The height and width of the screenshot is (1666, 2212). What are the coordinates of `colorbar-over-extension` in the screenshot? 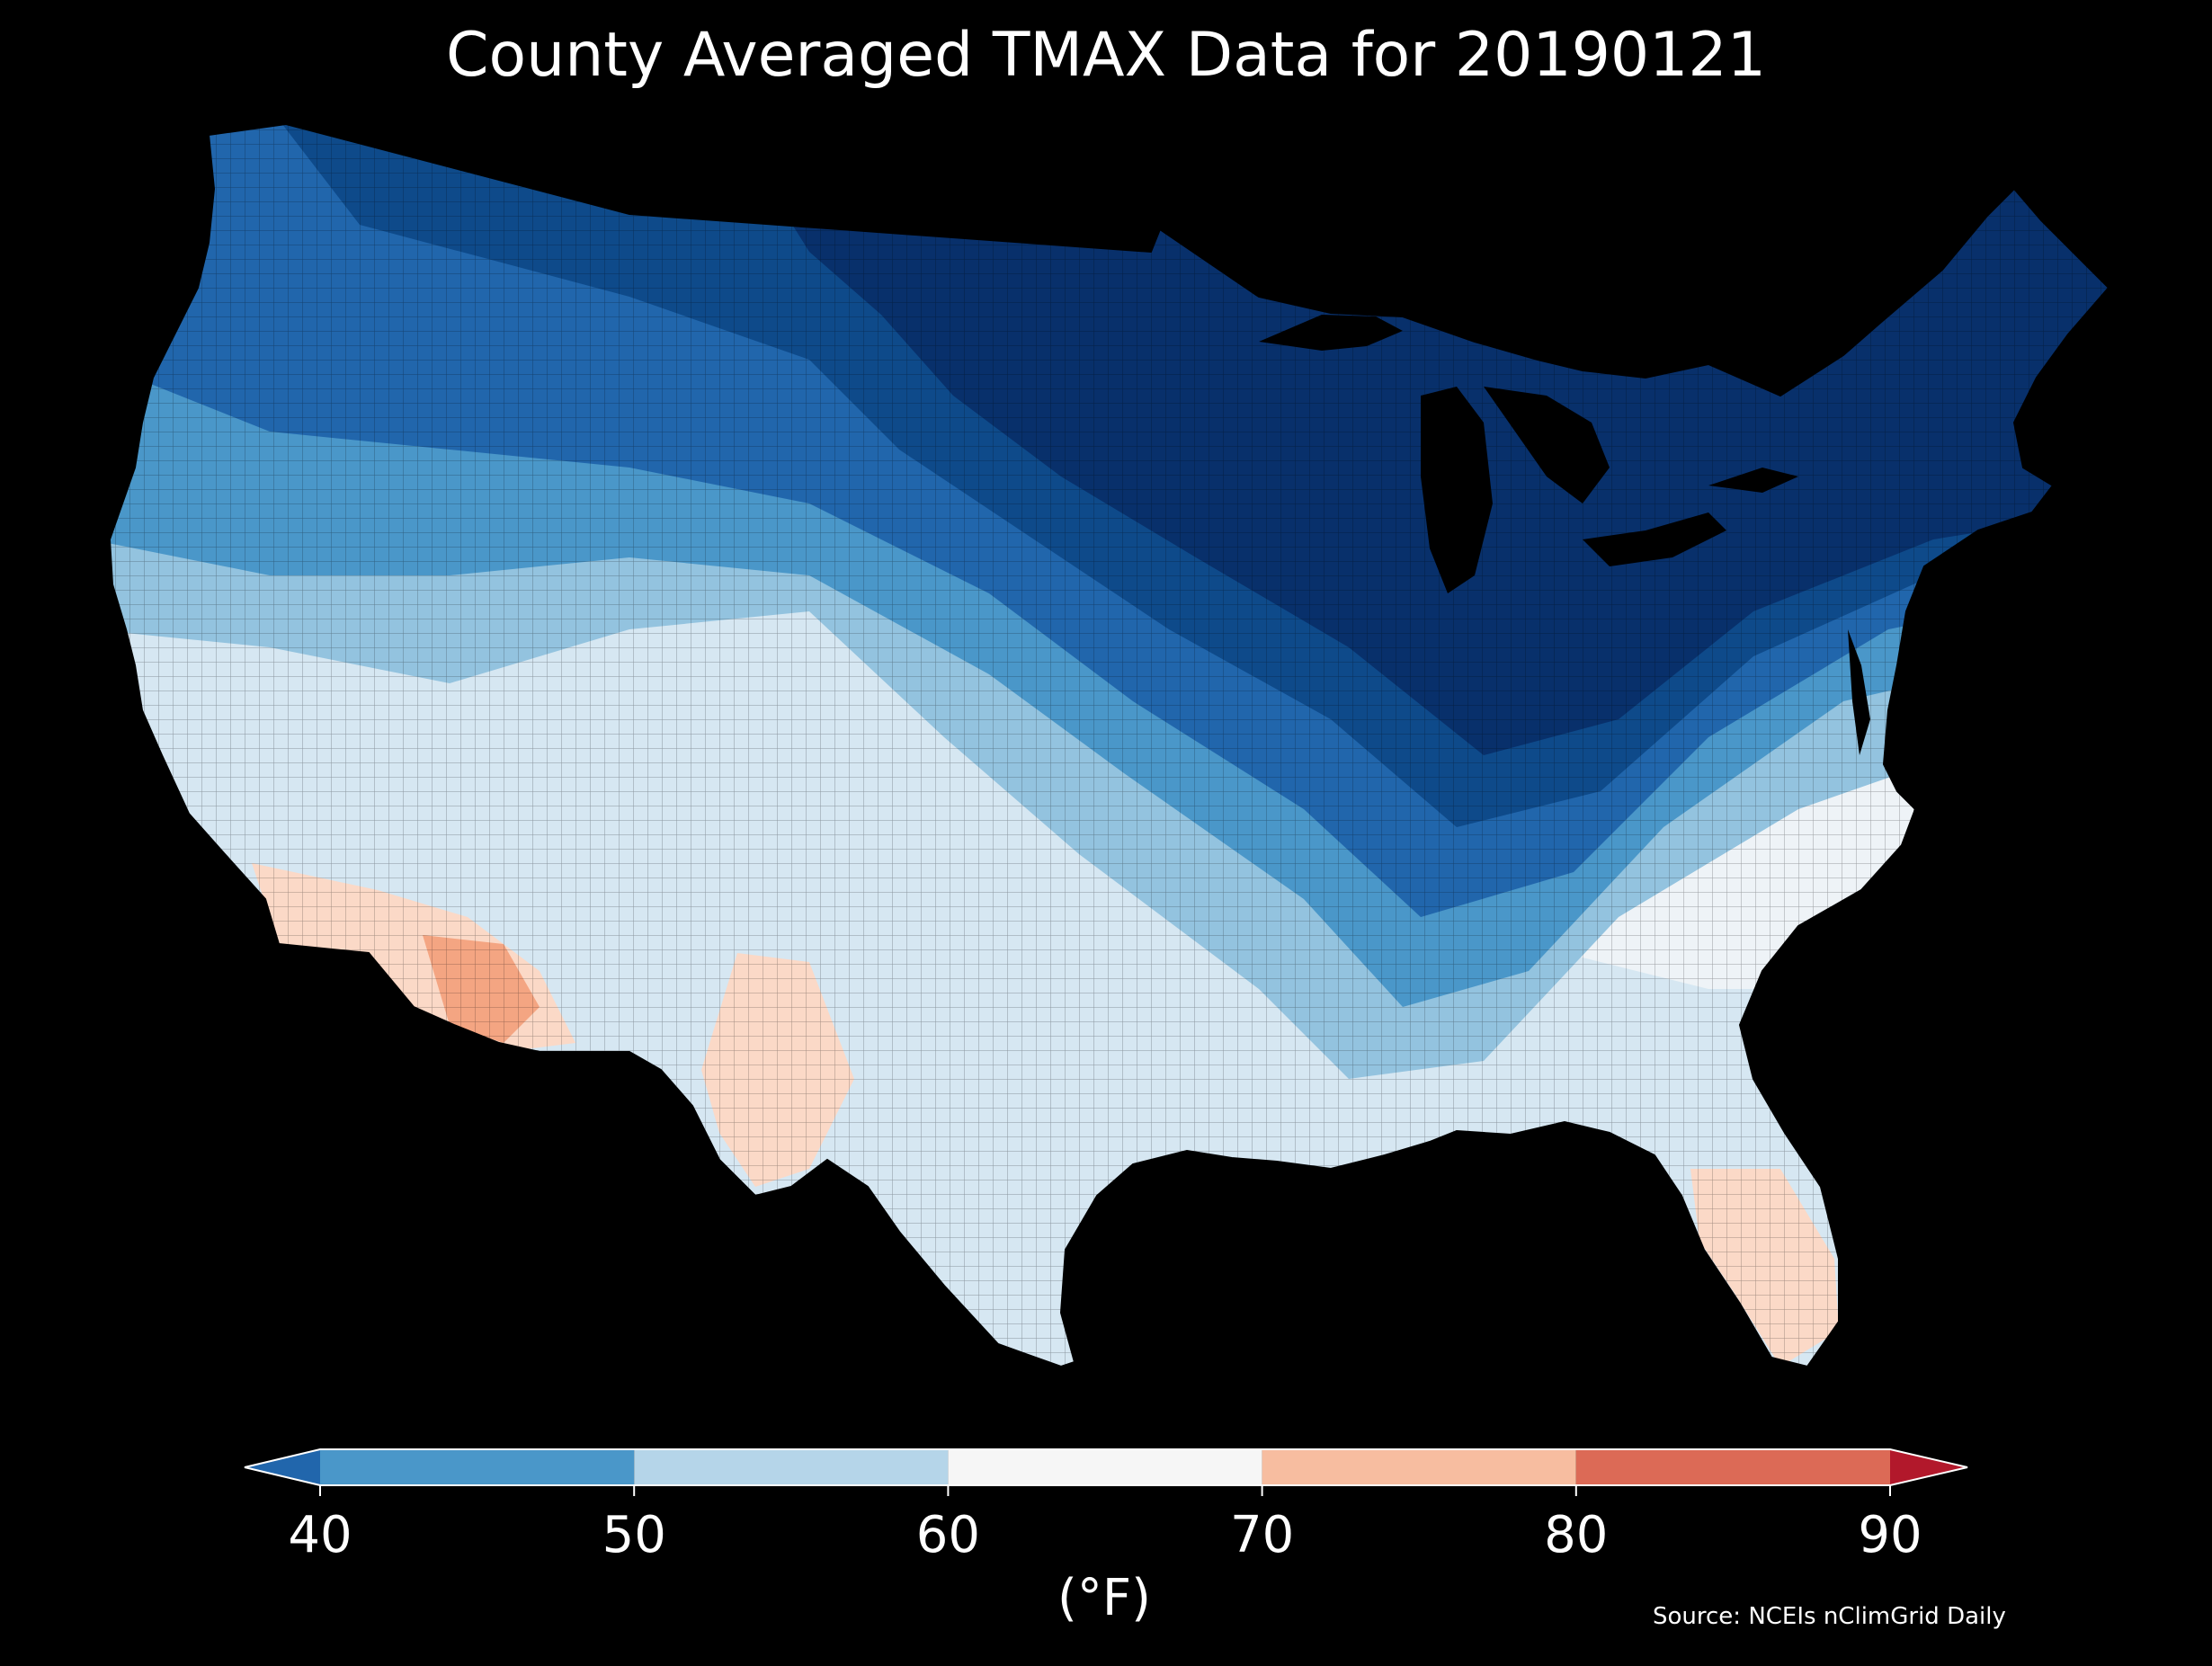 It's located at (1928, 1467).